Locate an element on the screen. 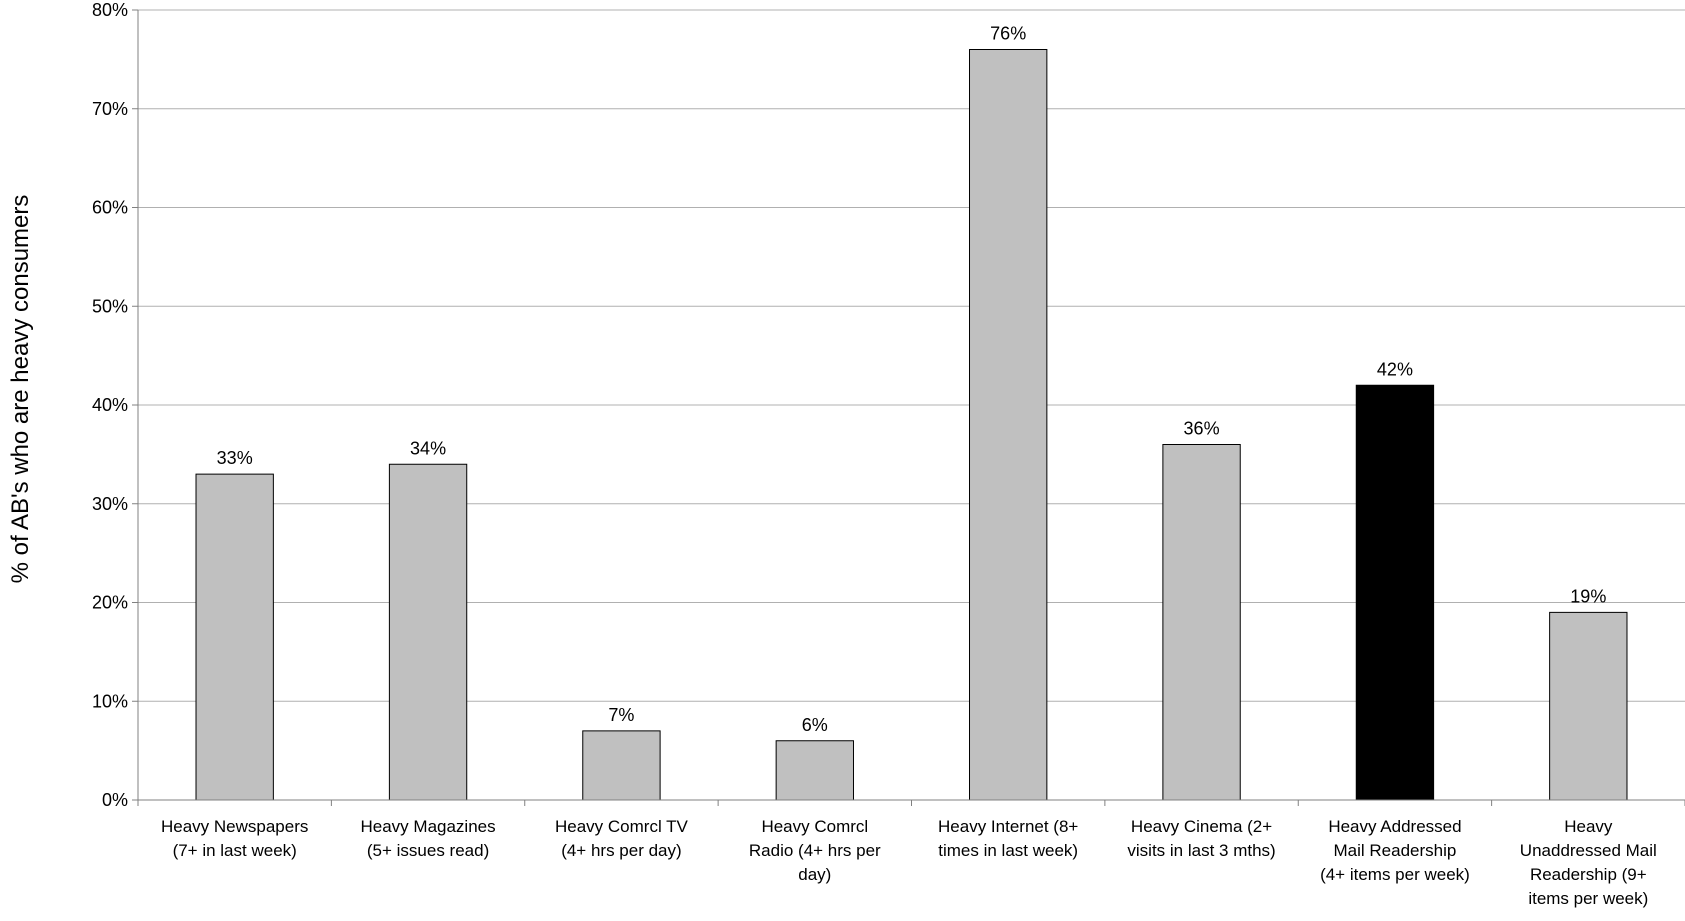  y-tick-label: 60% is located at coordinates (110, 208).